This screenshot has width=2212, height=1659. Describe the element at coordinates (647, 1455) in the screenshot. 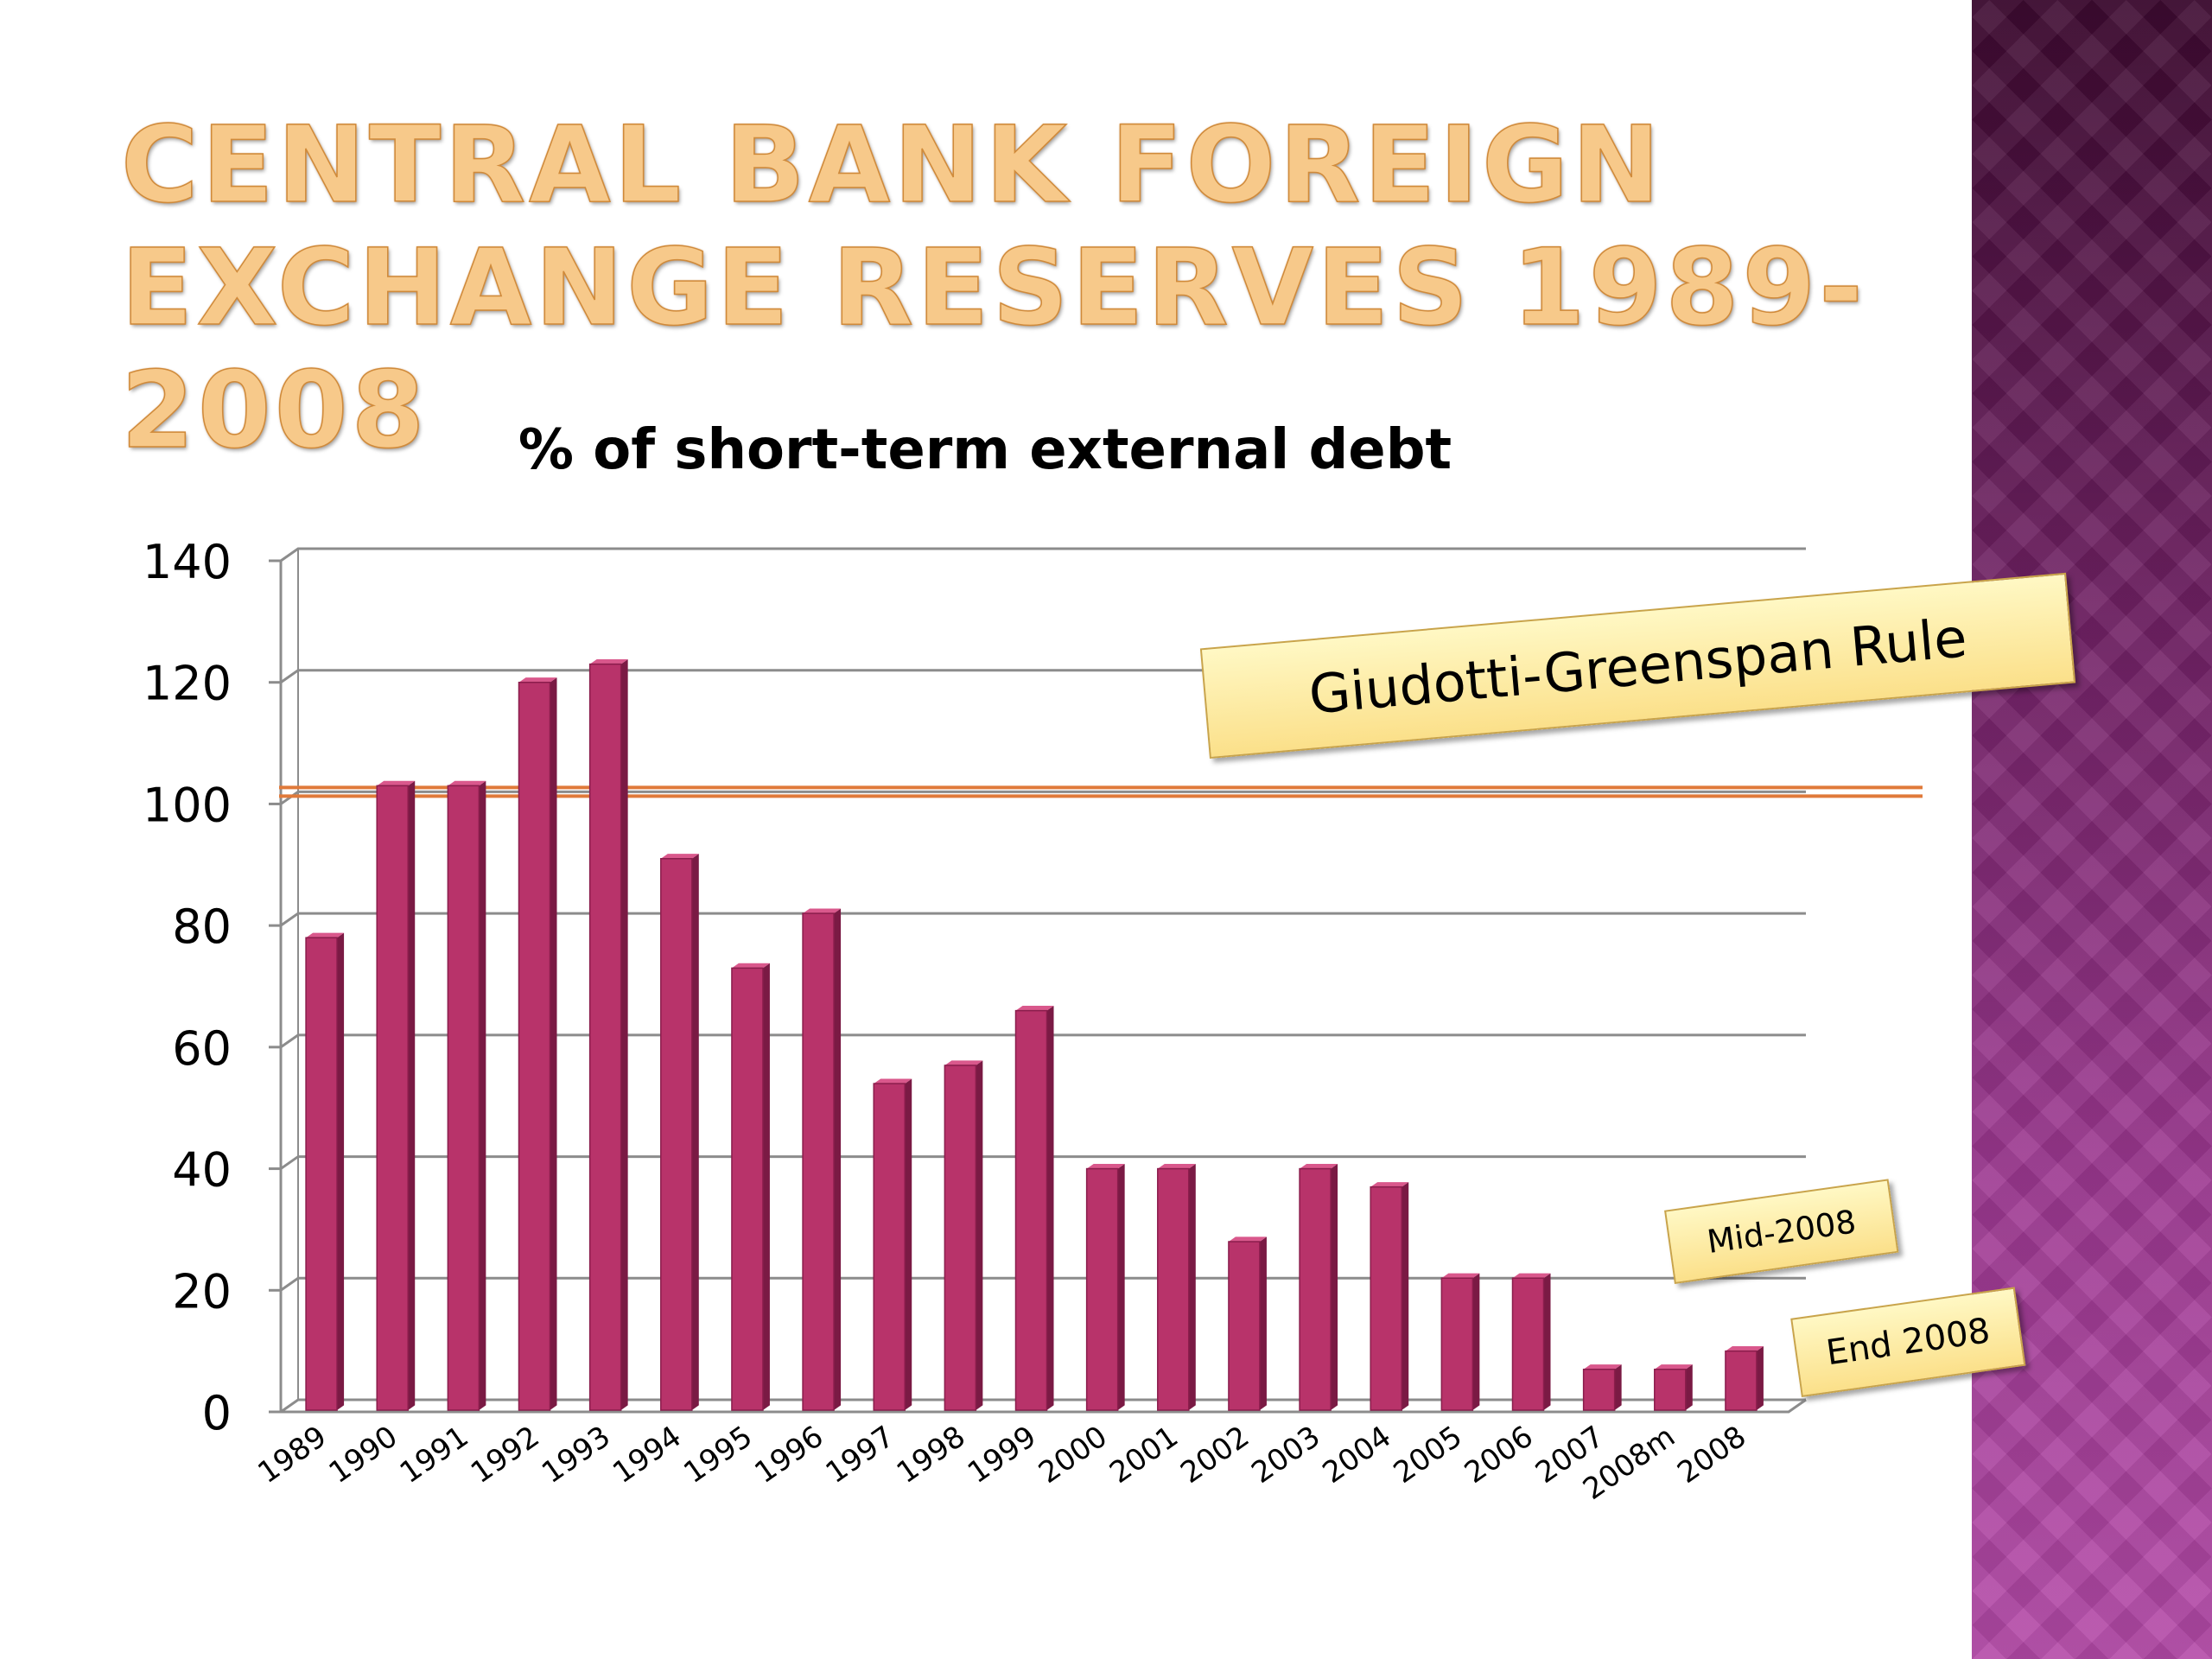

I see `x-tick-label: 1994` at that location.